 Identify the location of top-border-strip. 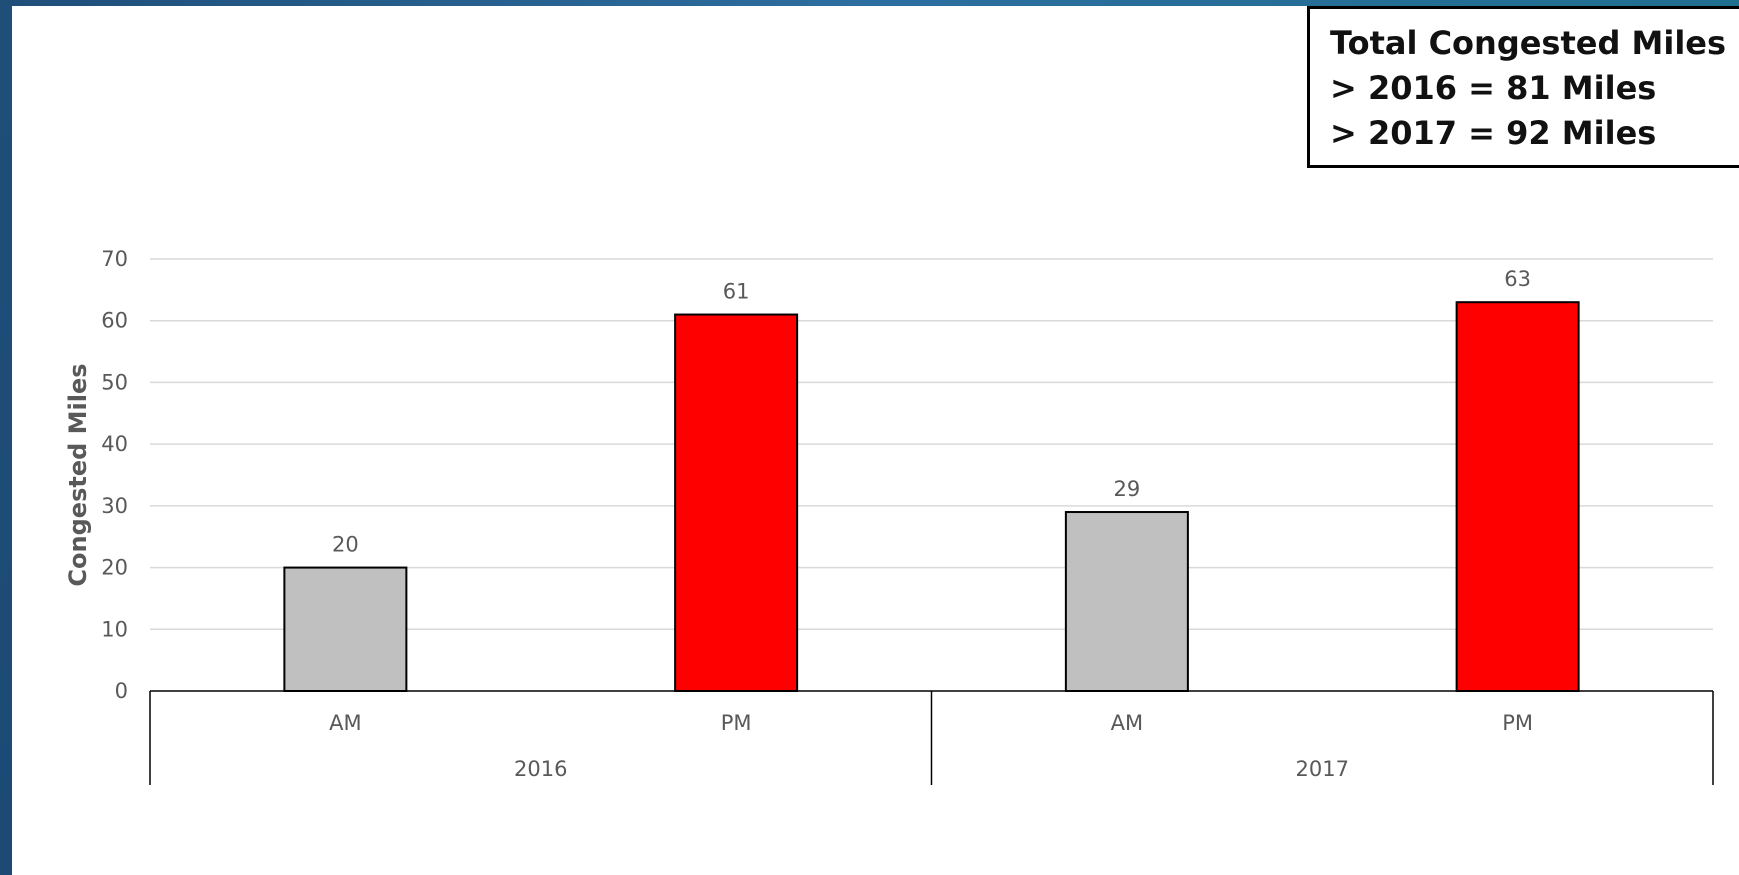
(869, 3).